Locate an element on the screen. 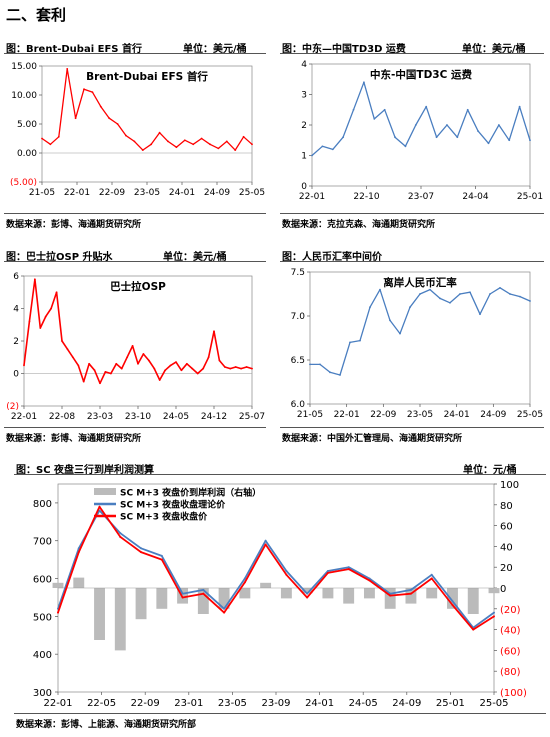  panel-2-unit: 单位：美元/桶 is located at coordinates (494, 49).